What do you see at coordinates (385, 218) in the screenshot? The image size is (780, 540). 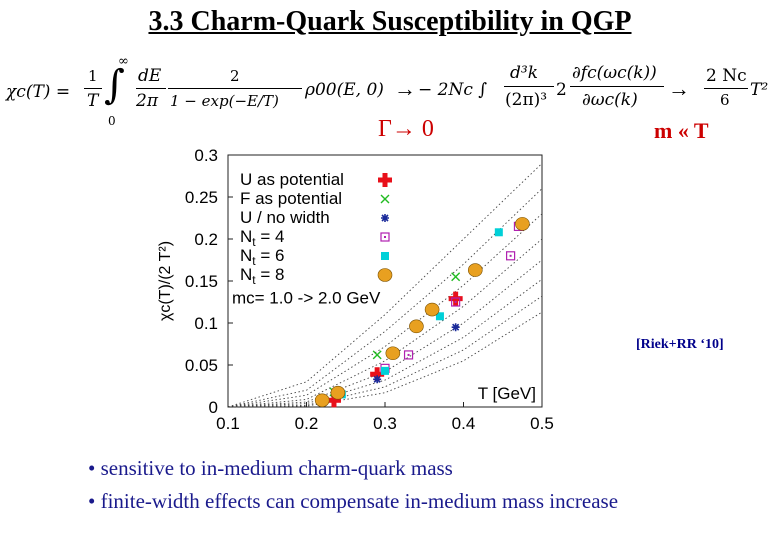 I see `legend-marker-star` at bounding box center [385, 218].